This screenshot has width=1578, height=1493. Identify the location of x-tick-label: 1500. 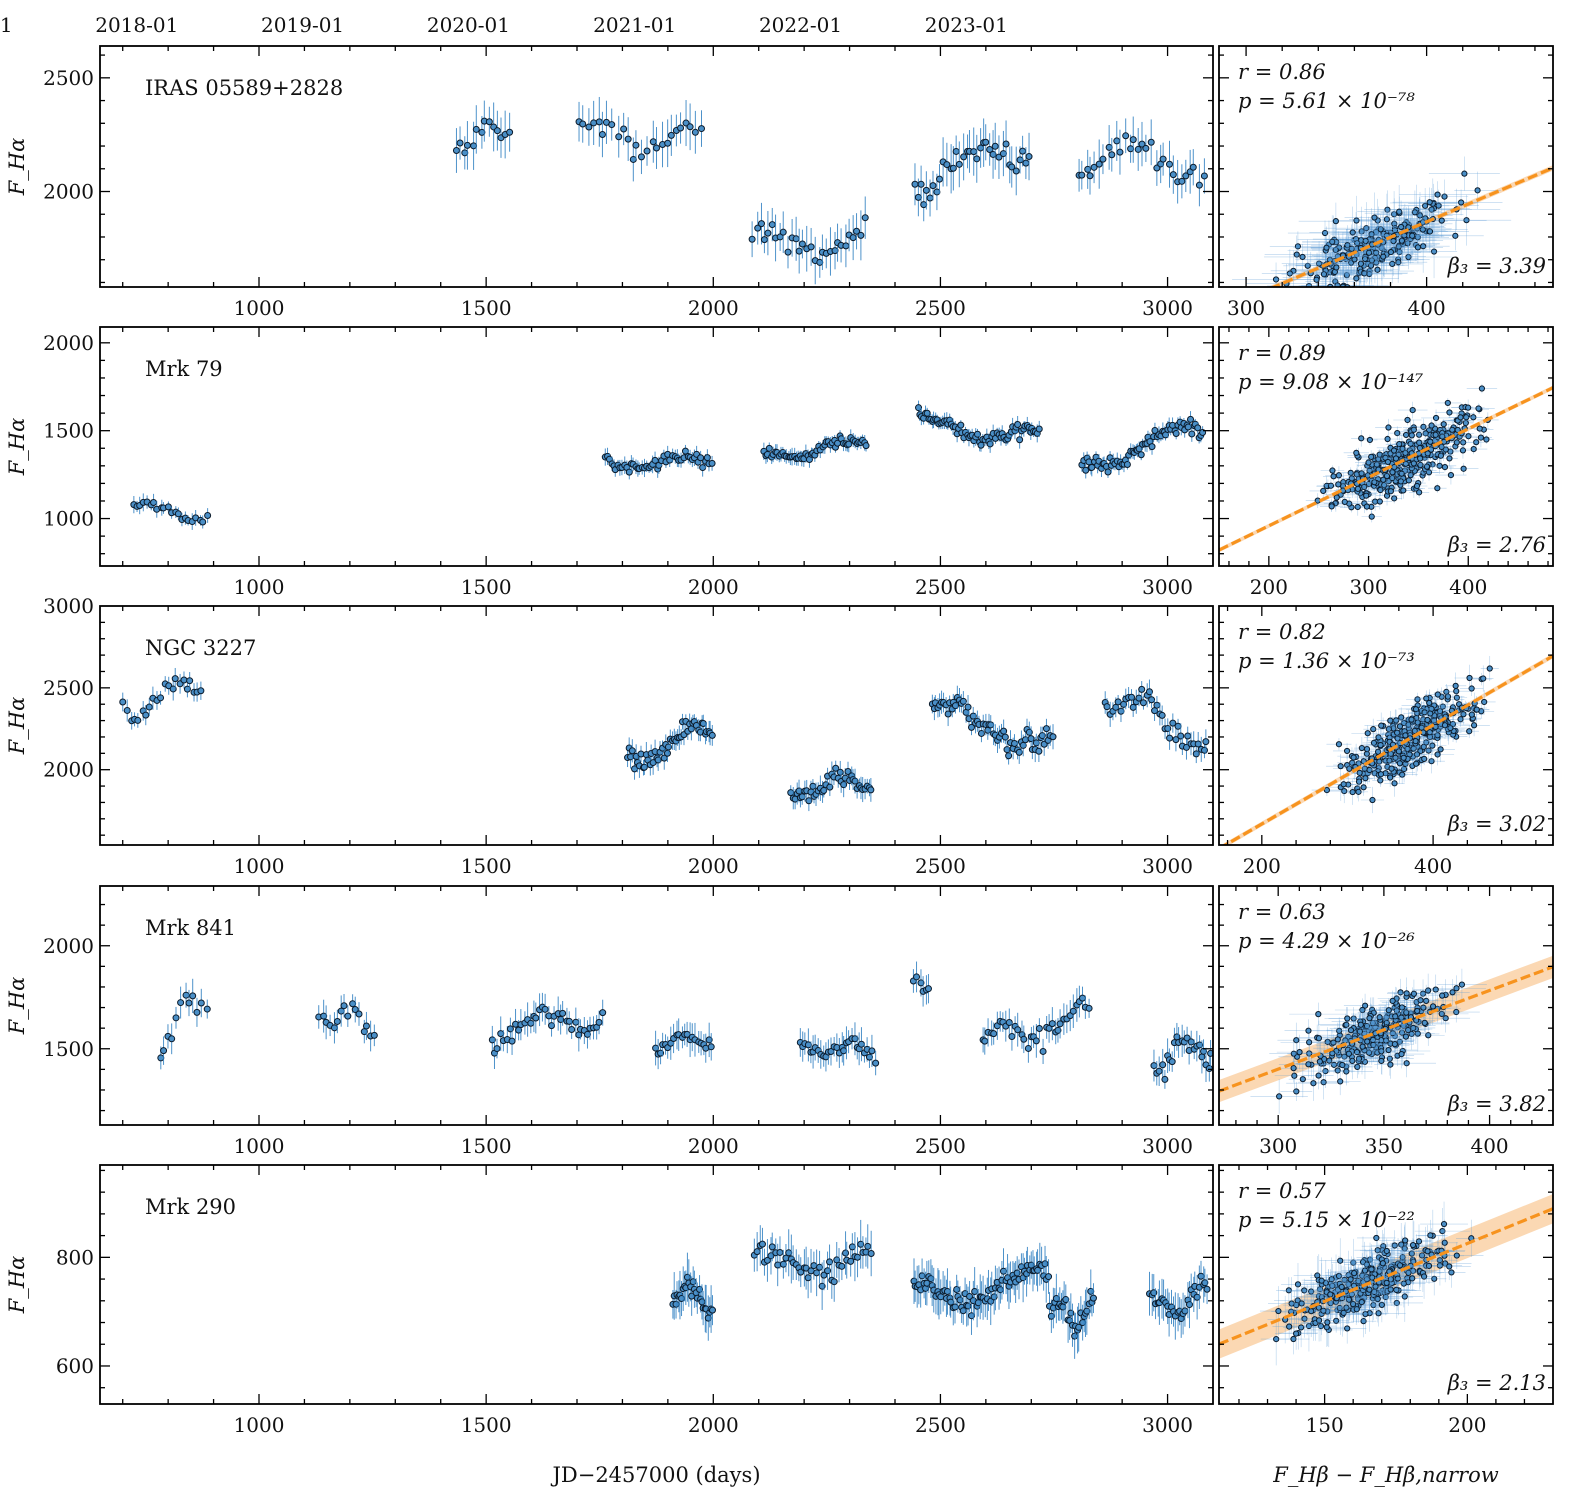
(486, 866).